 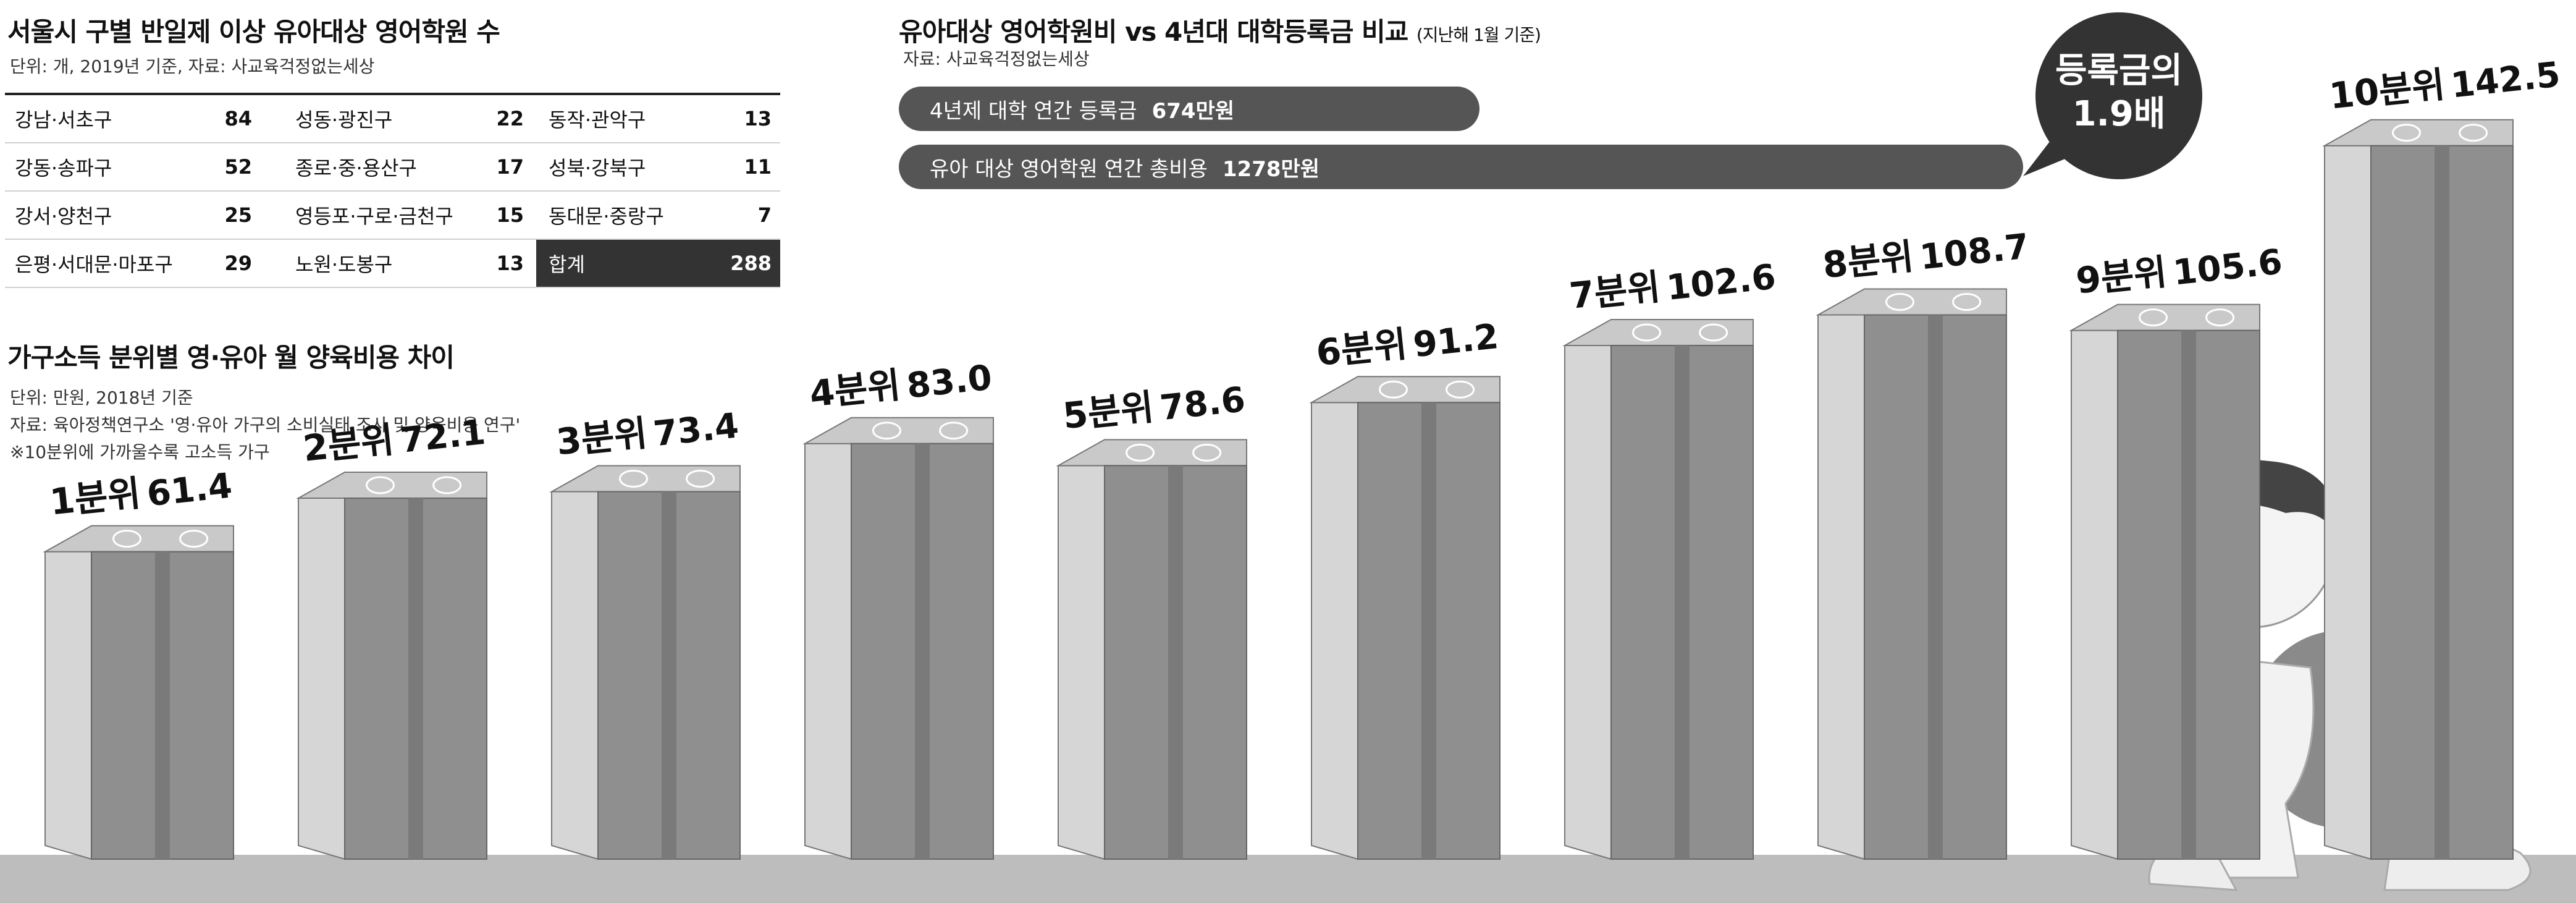 I want to click on bar-category-label: 3분위, so click(x=601, y=437).